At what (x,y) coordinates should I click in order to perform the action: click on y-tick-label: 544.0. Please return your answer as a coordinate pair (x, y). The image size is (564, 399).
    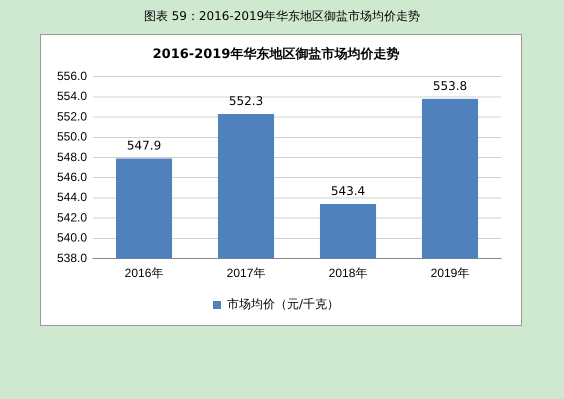
    Looking at the image, I should click on (72, 197).